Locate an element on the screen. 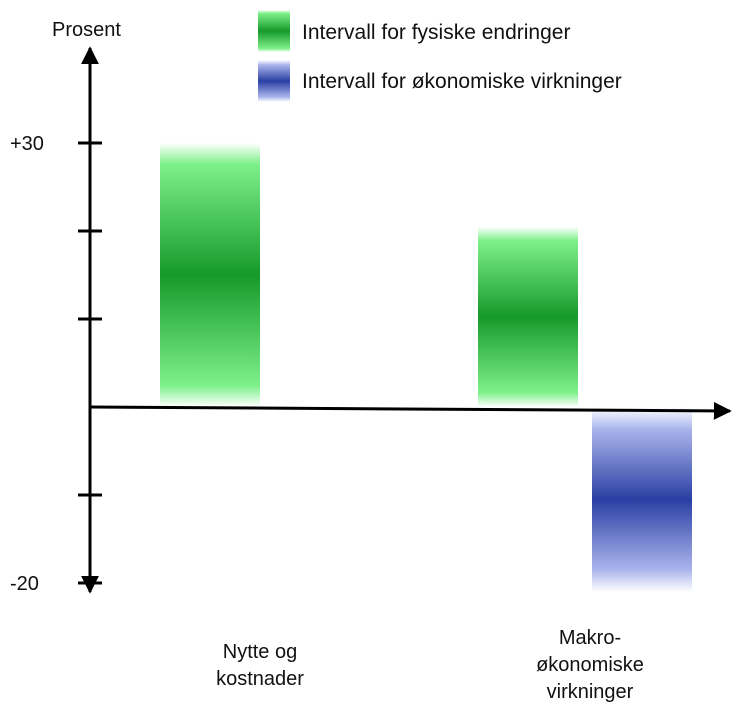  y-axis-label: Prosent is located at coordinates (86, 30).